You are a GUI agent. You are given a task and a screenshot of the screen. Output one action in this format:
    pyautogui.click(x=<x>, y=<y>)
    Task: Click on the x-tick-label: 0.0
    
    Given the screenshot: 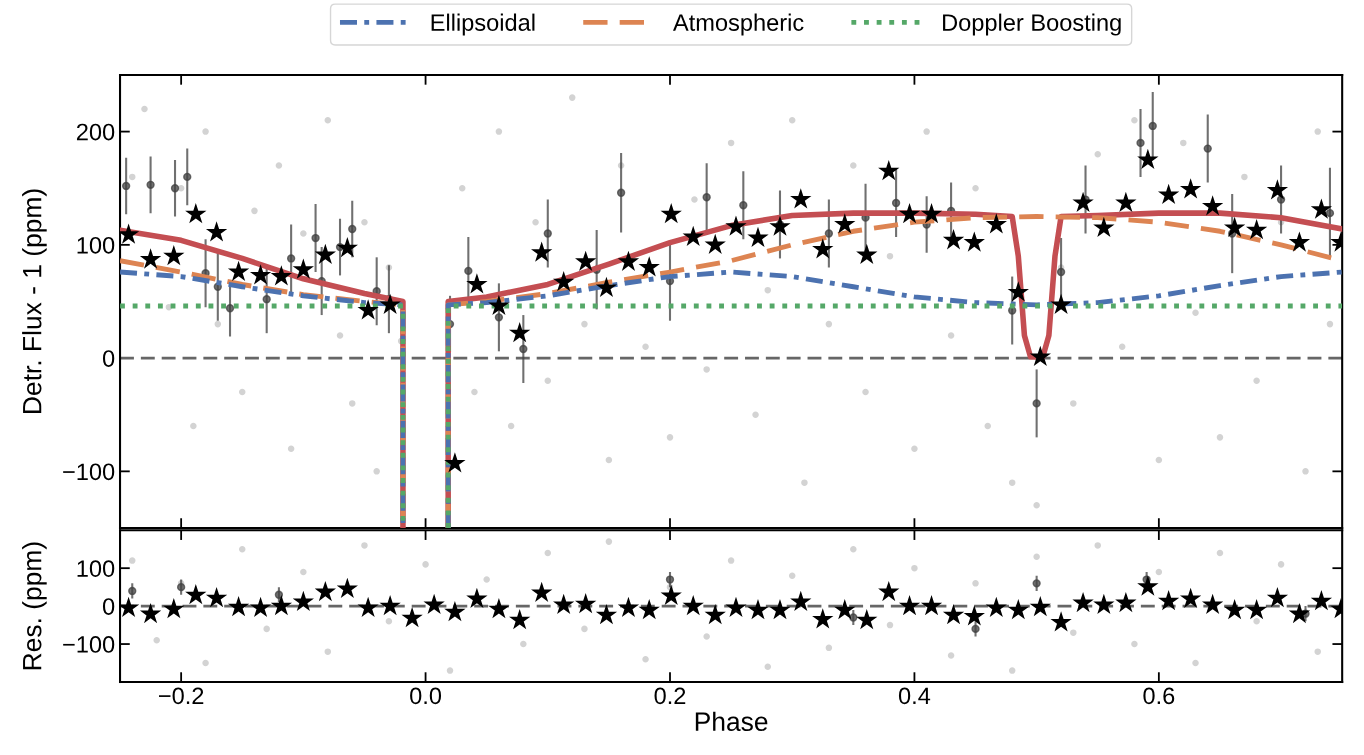 What is the action you would take?
    pyautogui.click(x=426, y=696)
    